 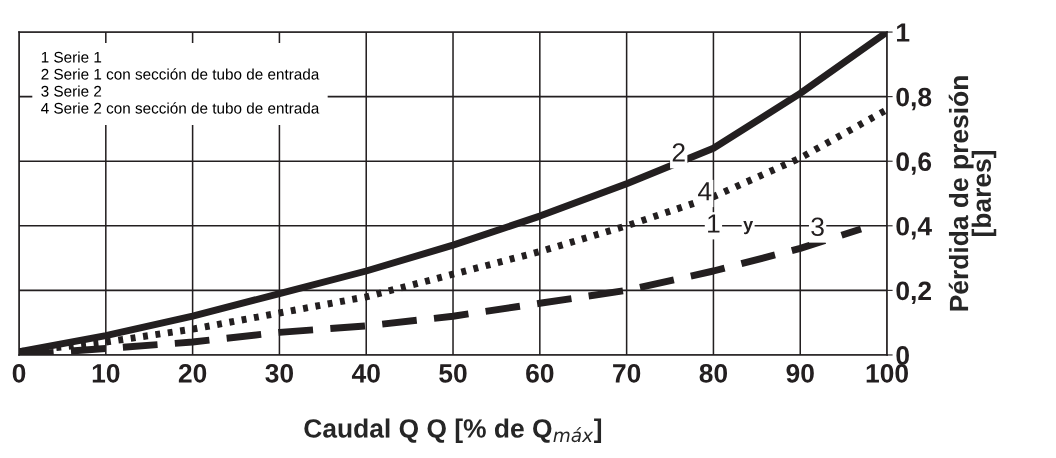 I want to click on y-tick-label: 0,4, so click(x=914, y=228).